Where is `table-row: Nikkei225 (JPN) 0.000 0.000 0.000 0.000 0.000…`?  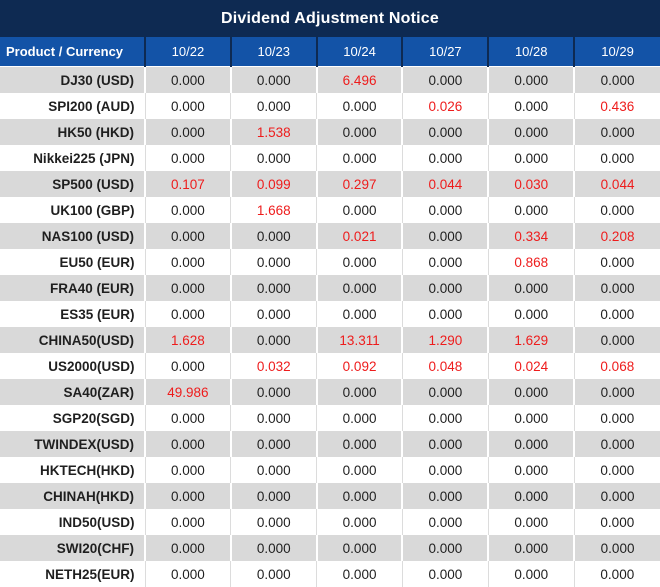
table-row: Nikkei225 (JPN) 0.000 0.000 0.000 0.000 0.000… is located at coordinates (330, 158).